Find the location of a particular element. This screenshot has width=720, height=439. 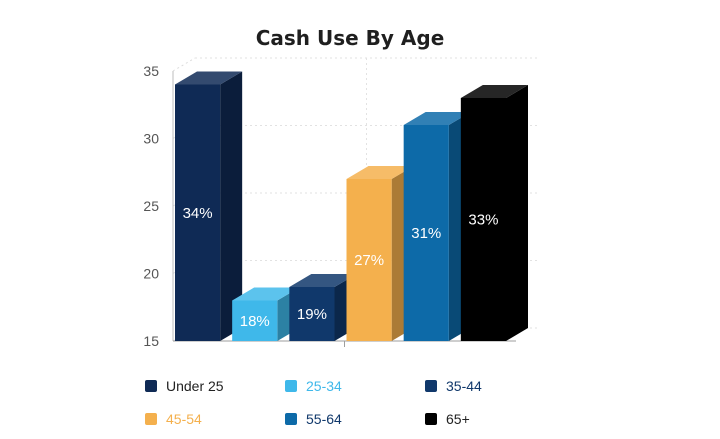

legend-item: 25-34 is located at coordinates (355, 386).